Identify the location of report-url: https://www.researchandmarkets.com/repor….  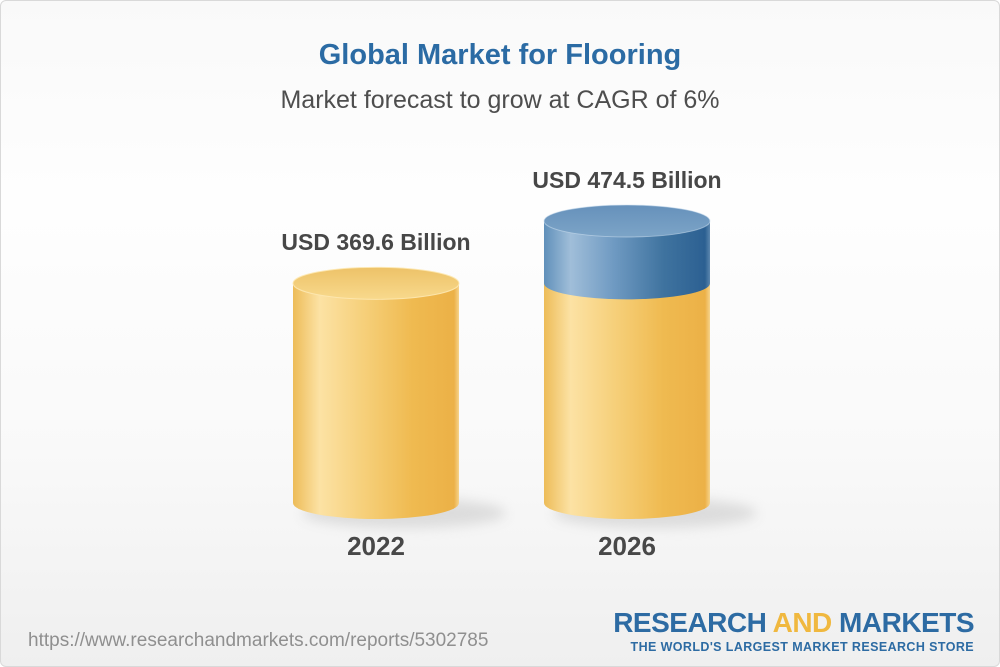
(258, 640).